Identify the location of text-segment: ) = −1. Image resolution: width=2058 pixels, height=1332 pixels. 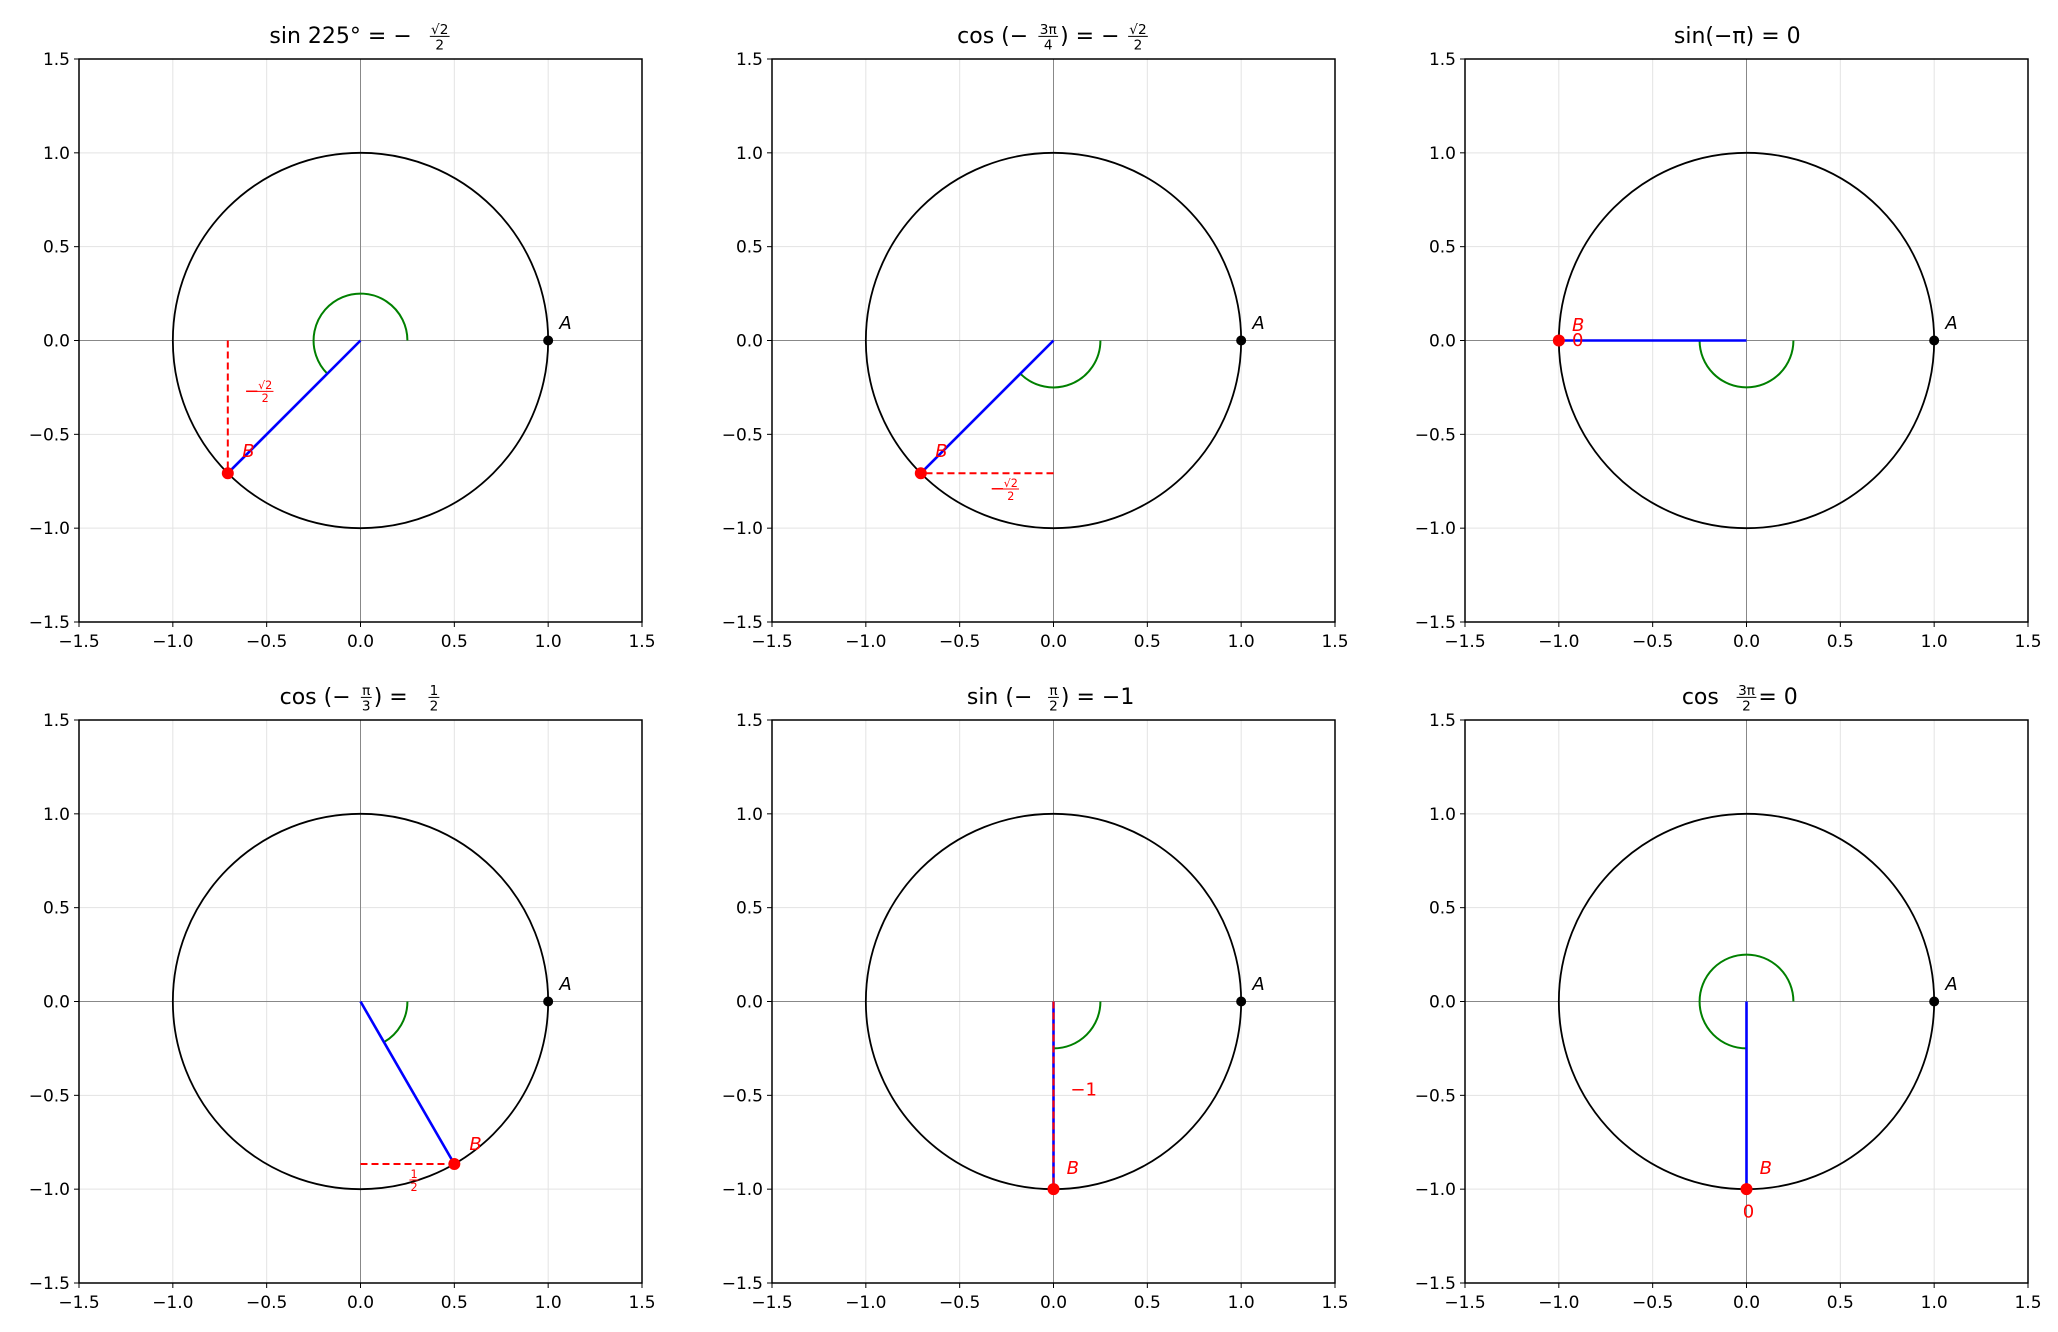
(1097, 697).